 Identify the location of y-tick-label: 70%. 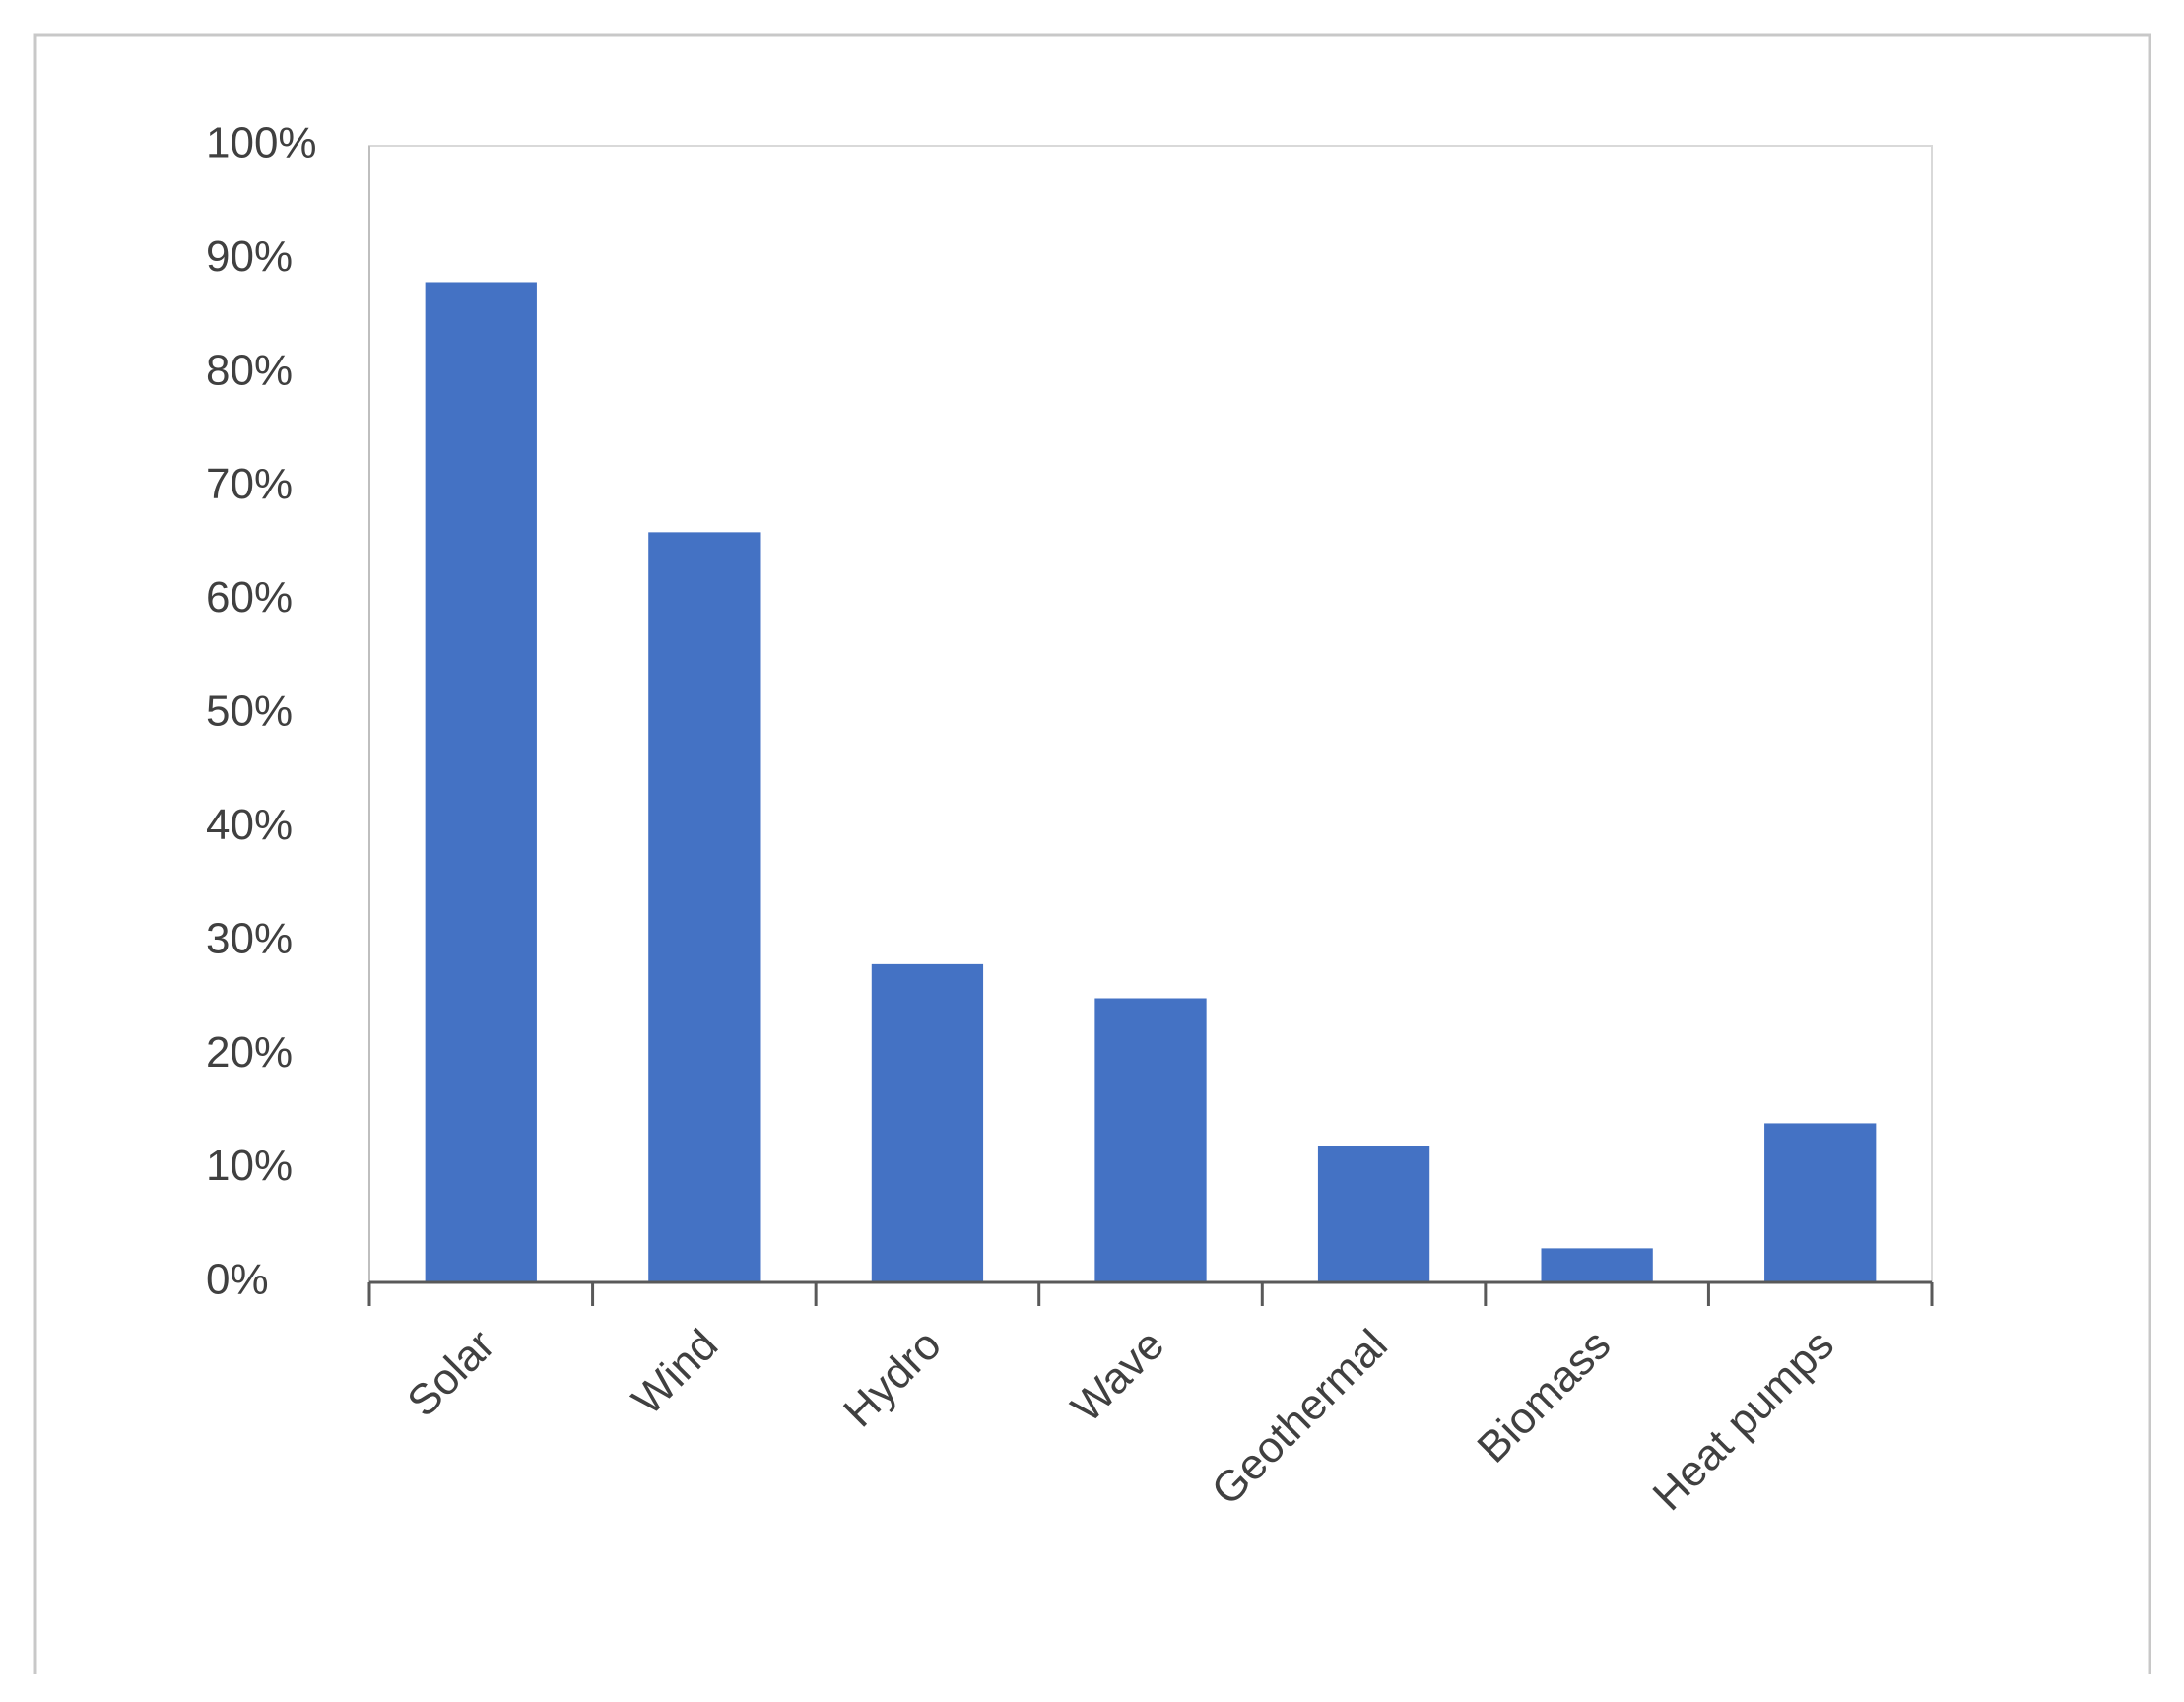
(249, 484).